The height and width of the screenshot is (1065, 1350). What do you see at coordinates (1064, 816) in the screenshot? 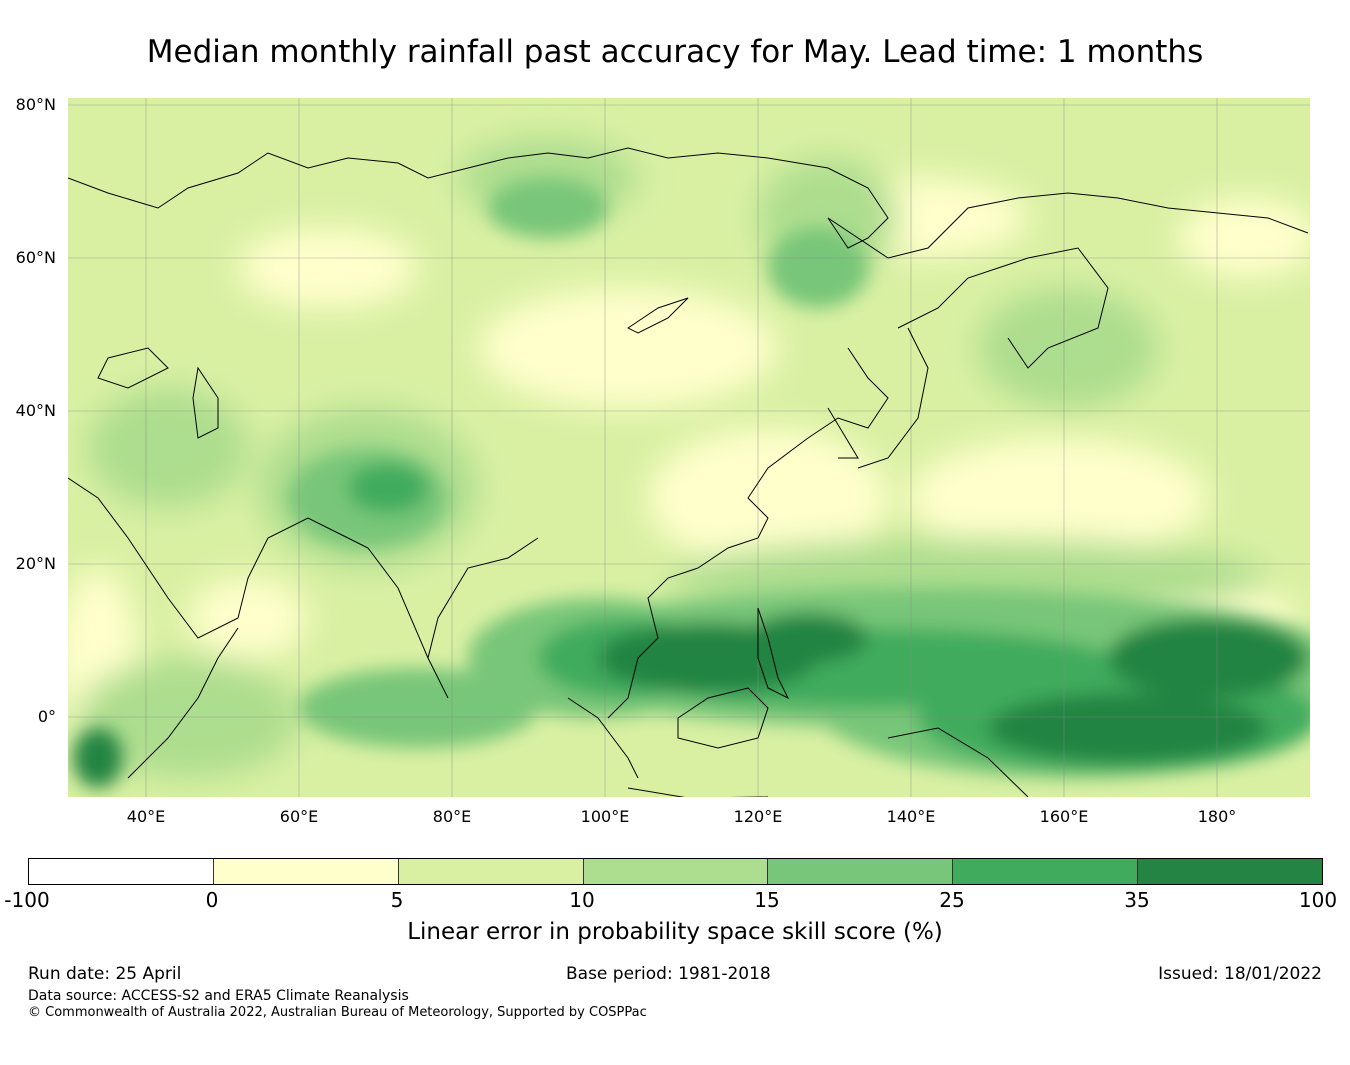
I see `lon-label-160e: 160°E` at bounding box center [1064, 816].